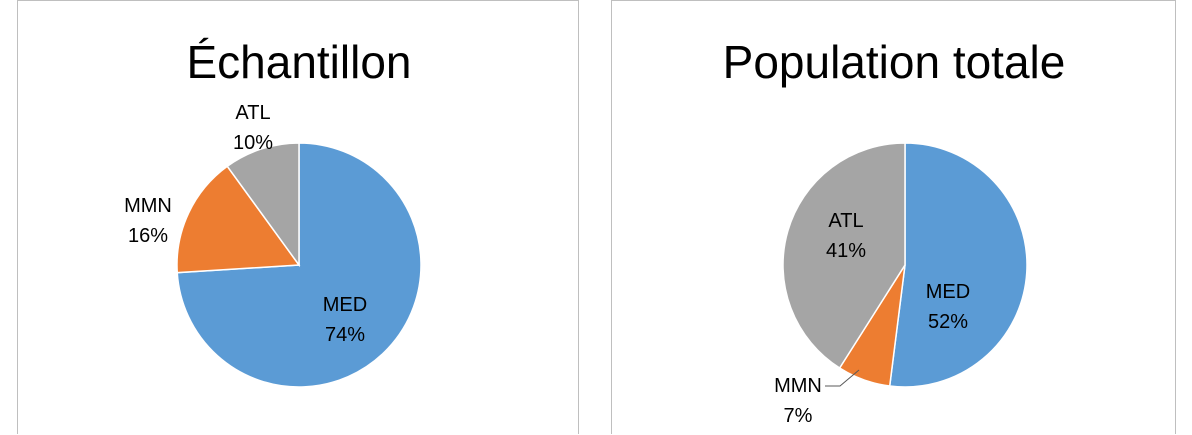 The image size is (1192, 435). Describe the element at coordinates (298, 62) in the screenshot. I see `chart-title: Échantillon` at that location.